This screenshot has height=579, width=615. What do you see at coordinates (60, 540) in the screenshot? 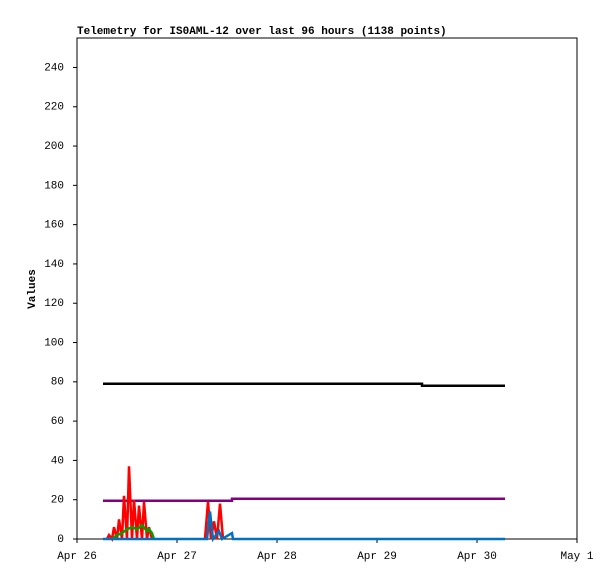
I see `y-tick-label: 0` at bounding box center [60, 540].